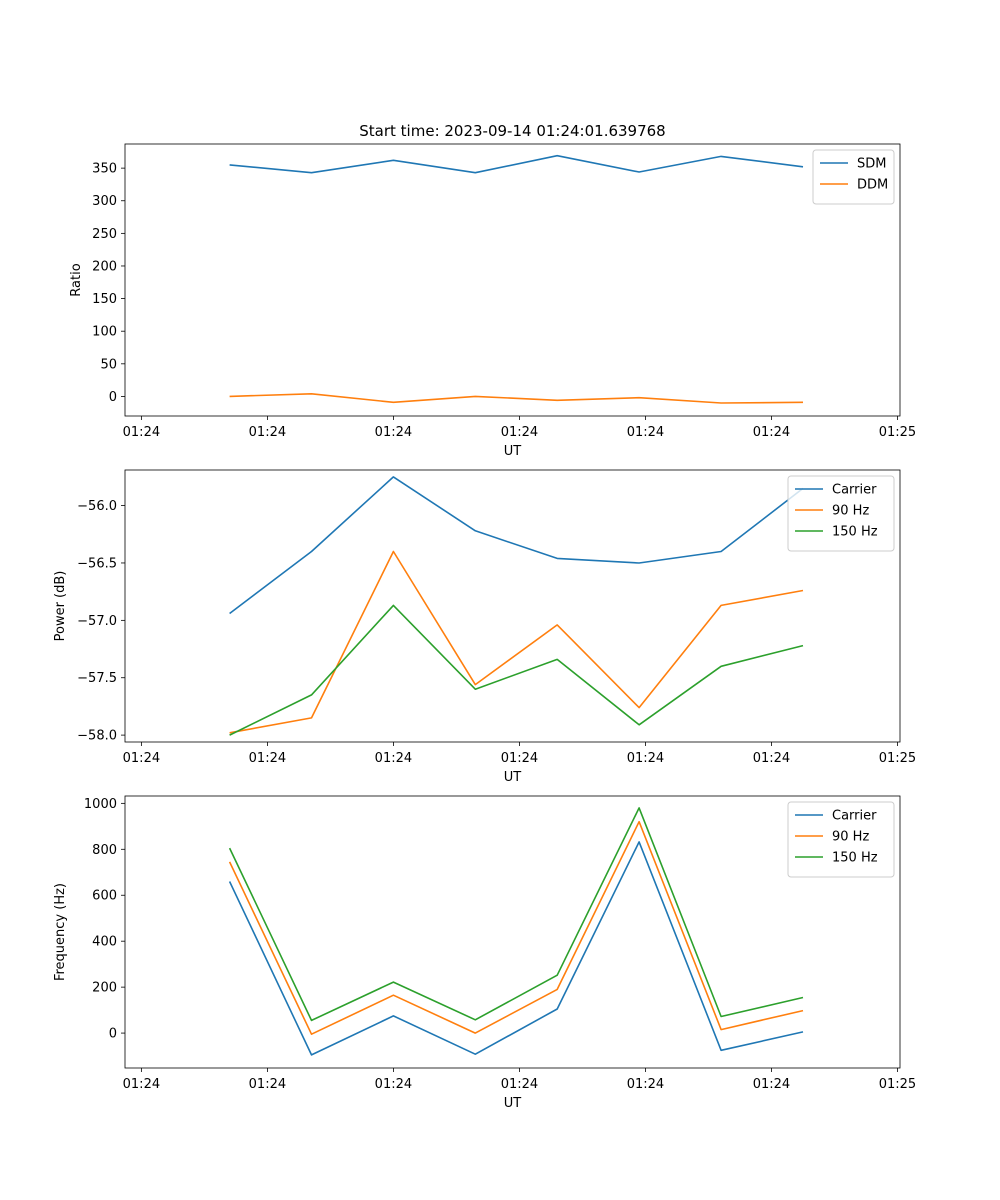 This screenshot has height=1200, width=1000. Describe the element at coordinates (108, 364) in the screenshot. I see `y-tick-label: 50` at that location.